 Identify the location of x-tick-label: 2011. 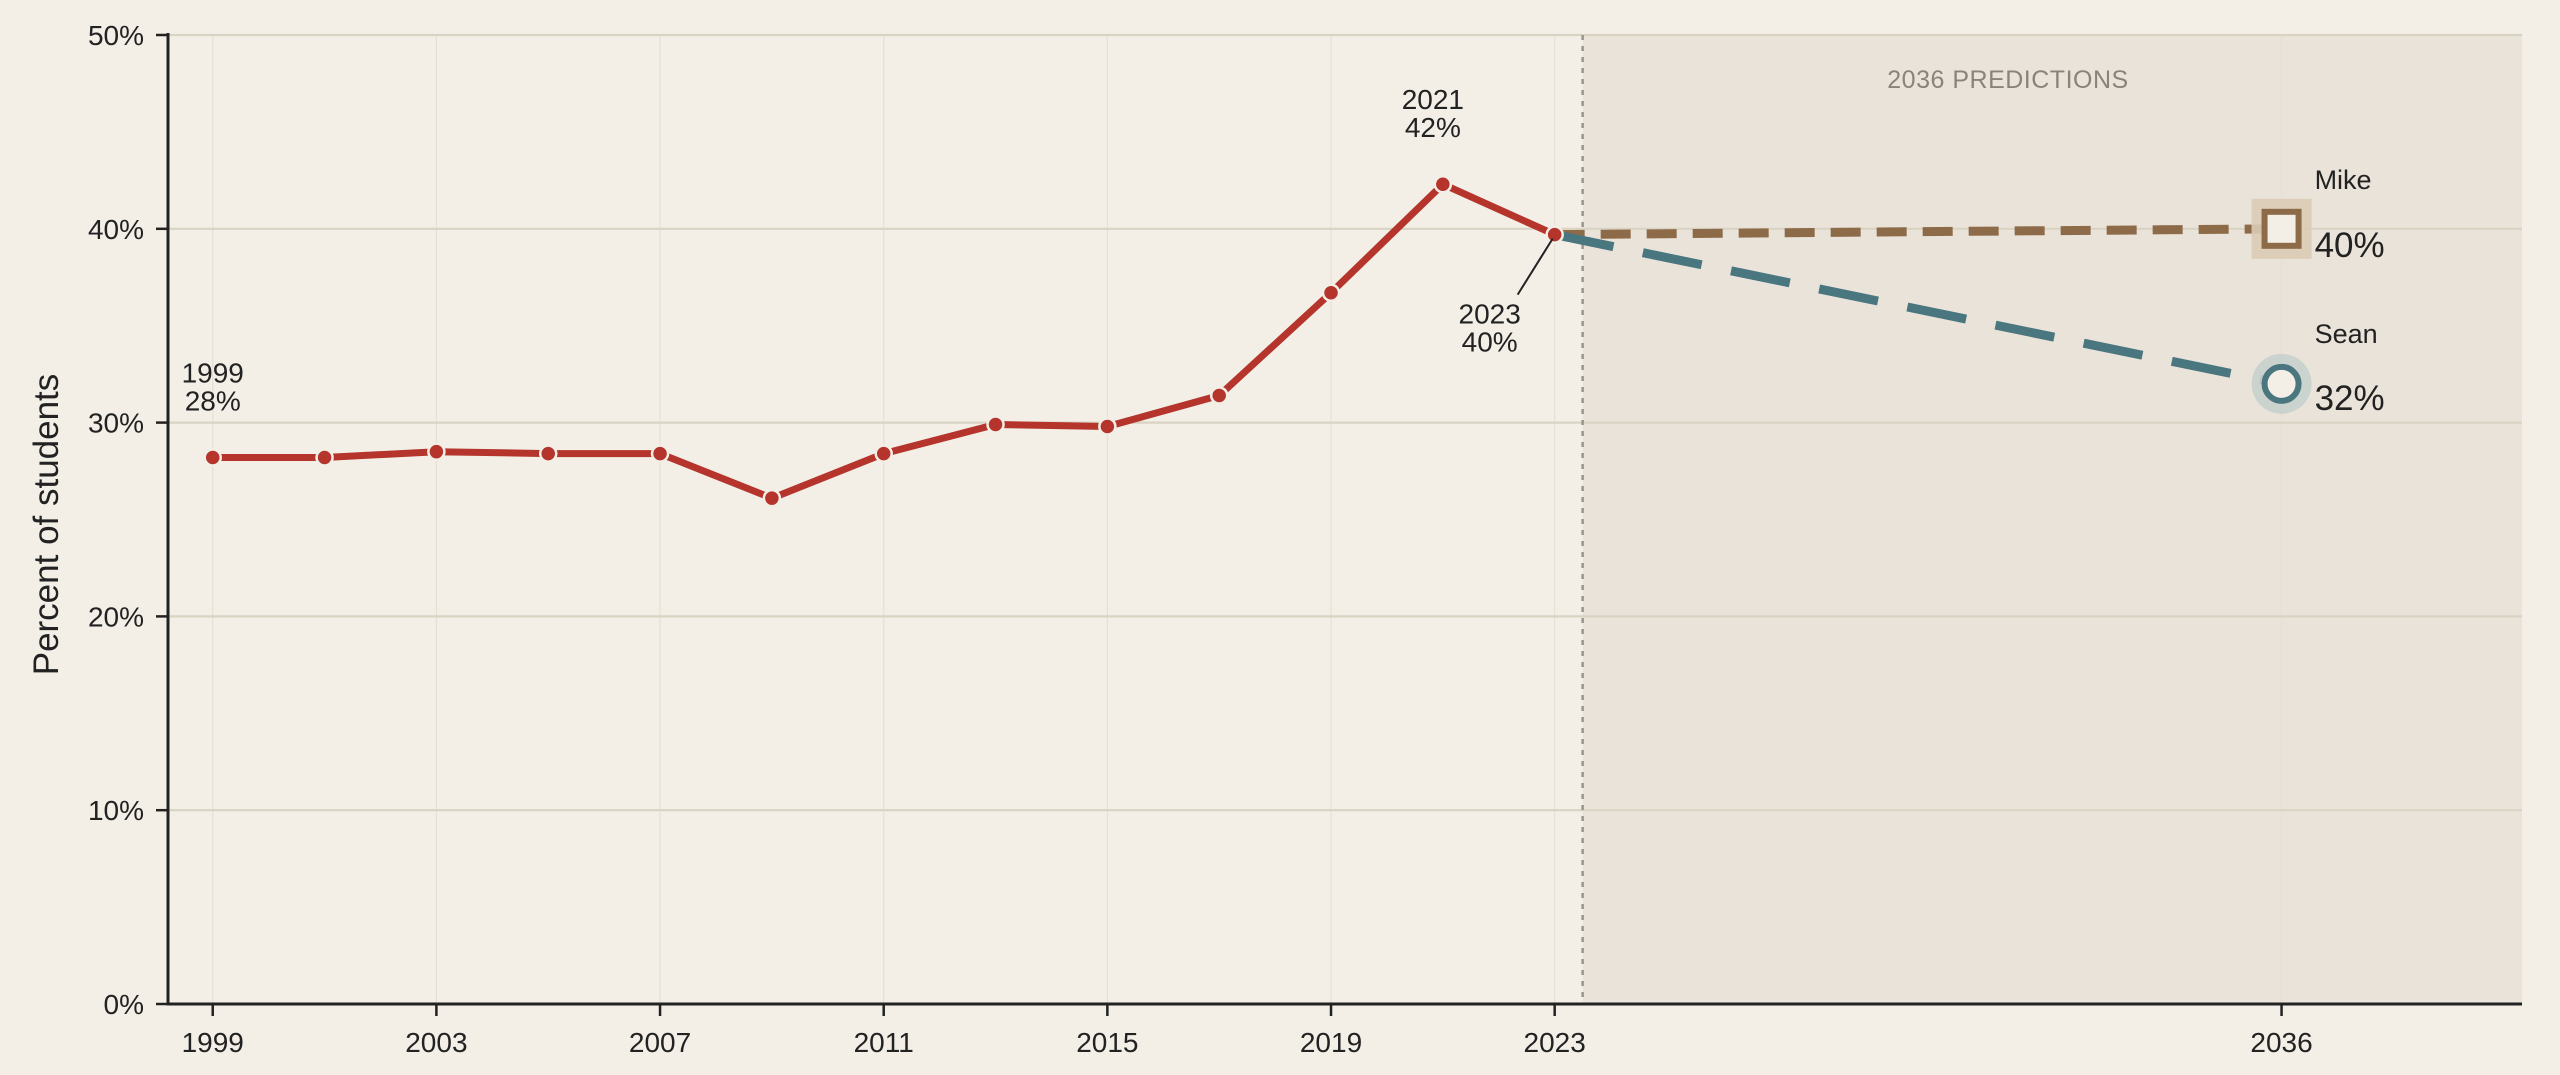
(884, 1042).